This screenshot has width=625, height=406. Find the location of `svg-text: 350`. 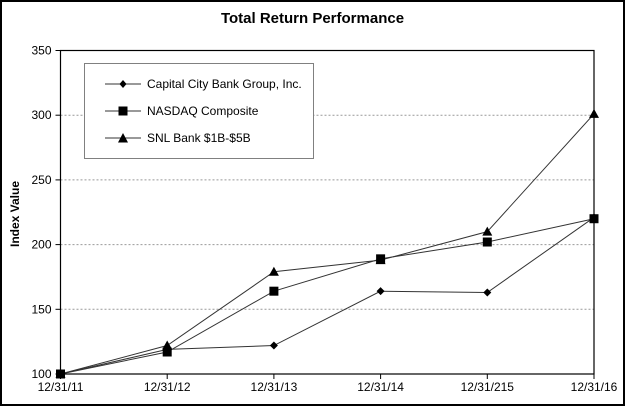

svg-text: 350 is located at coordinates (41, 51).